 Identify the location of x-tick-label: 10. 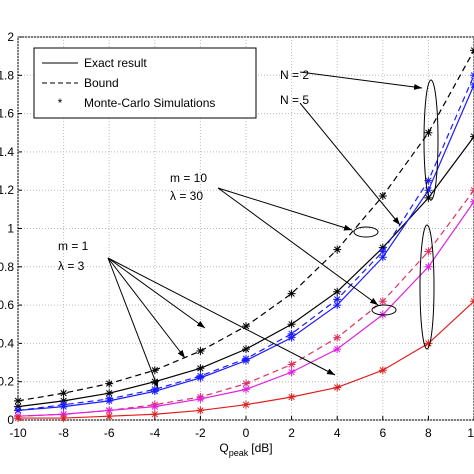
(470, 433).